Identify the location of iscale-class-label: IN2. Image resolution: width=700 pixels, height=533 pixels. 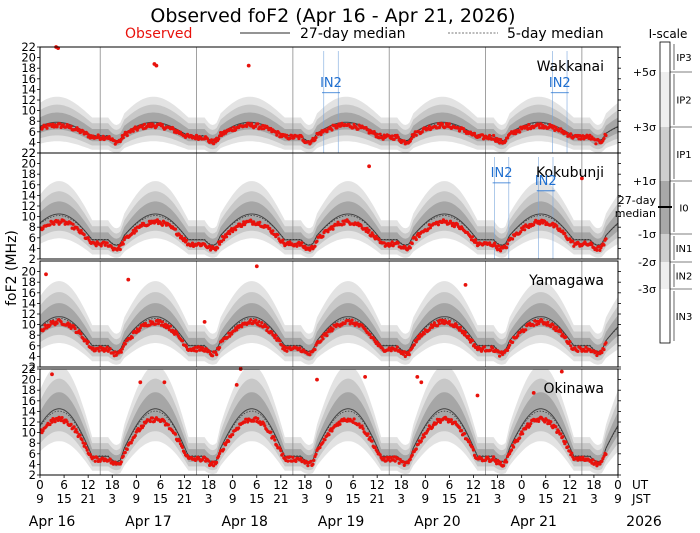
(684, 277).